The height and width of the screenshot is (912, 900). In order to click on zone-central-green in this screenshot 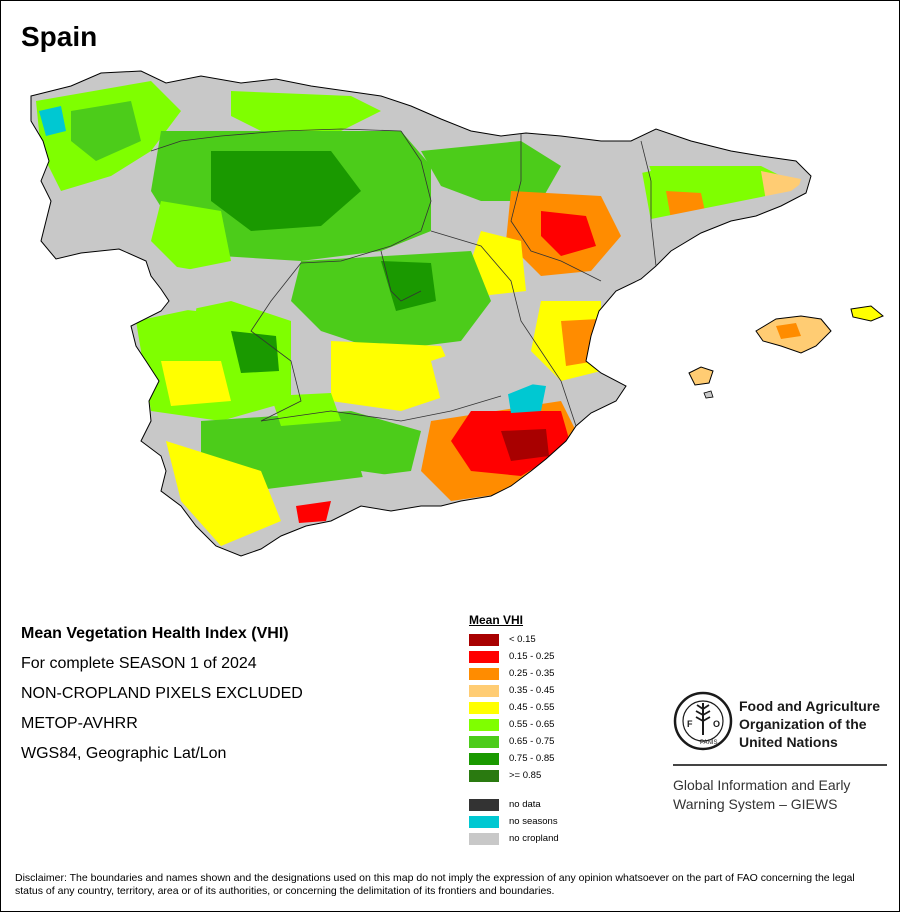, I will do `click(391, 301)`.